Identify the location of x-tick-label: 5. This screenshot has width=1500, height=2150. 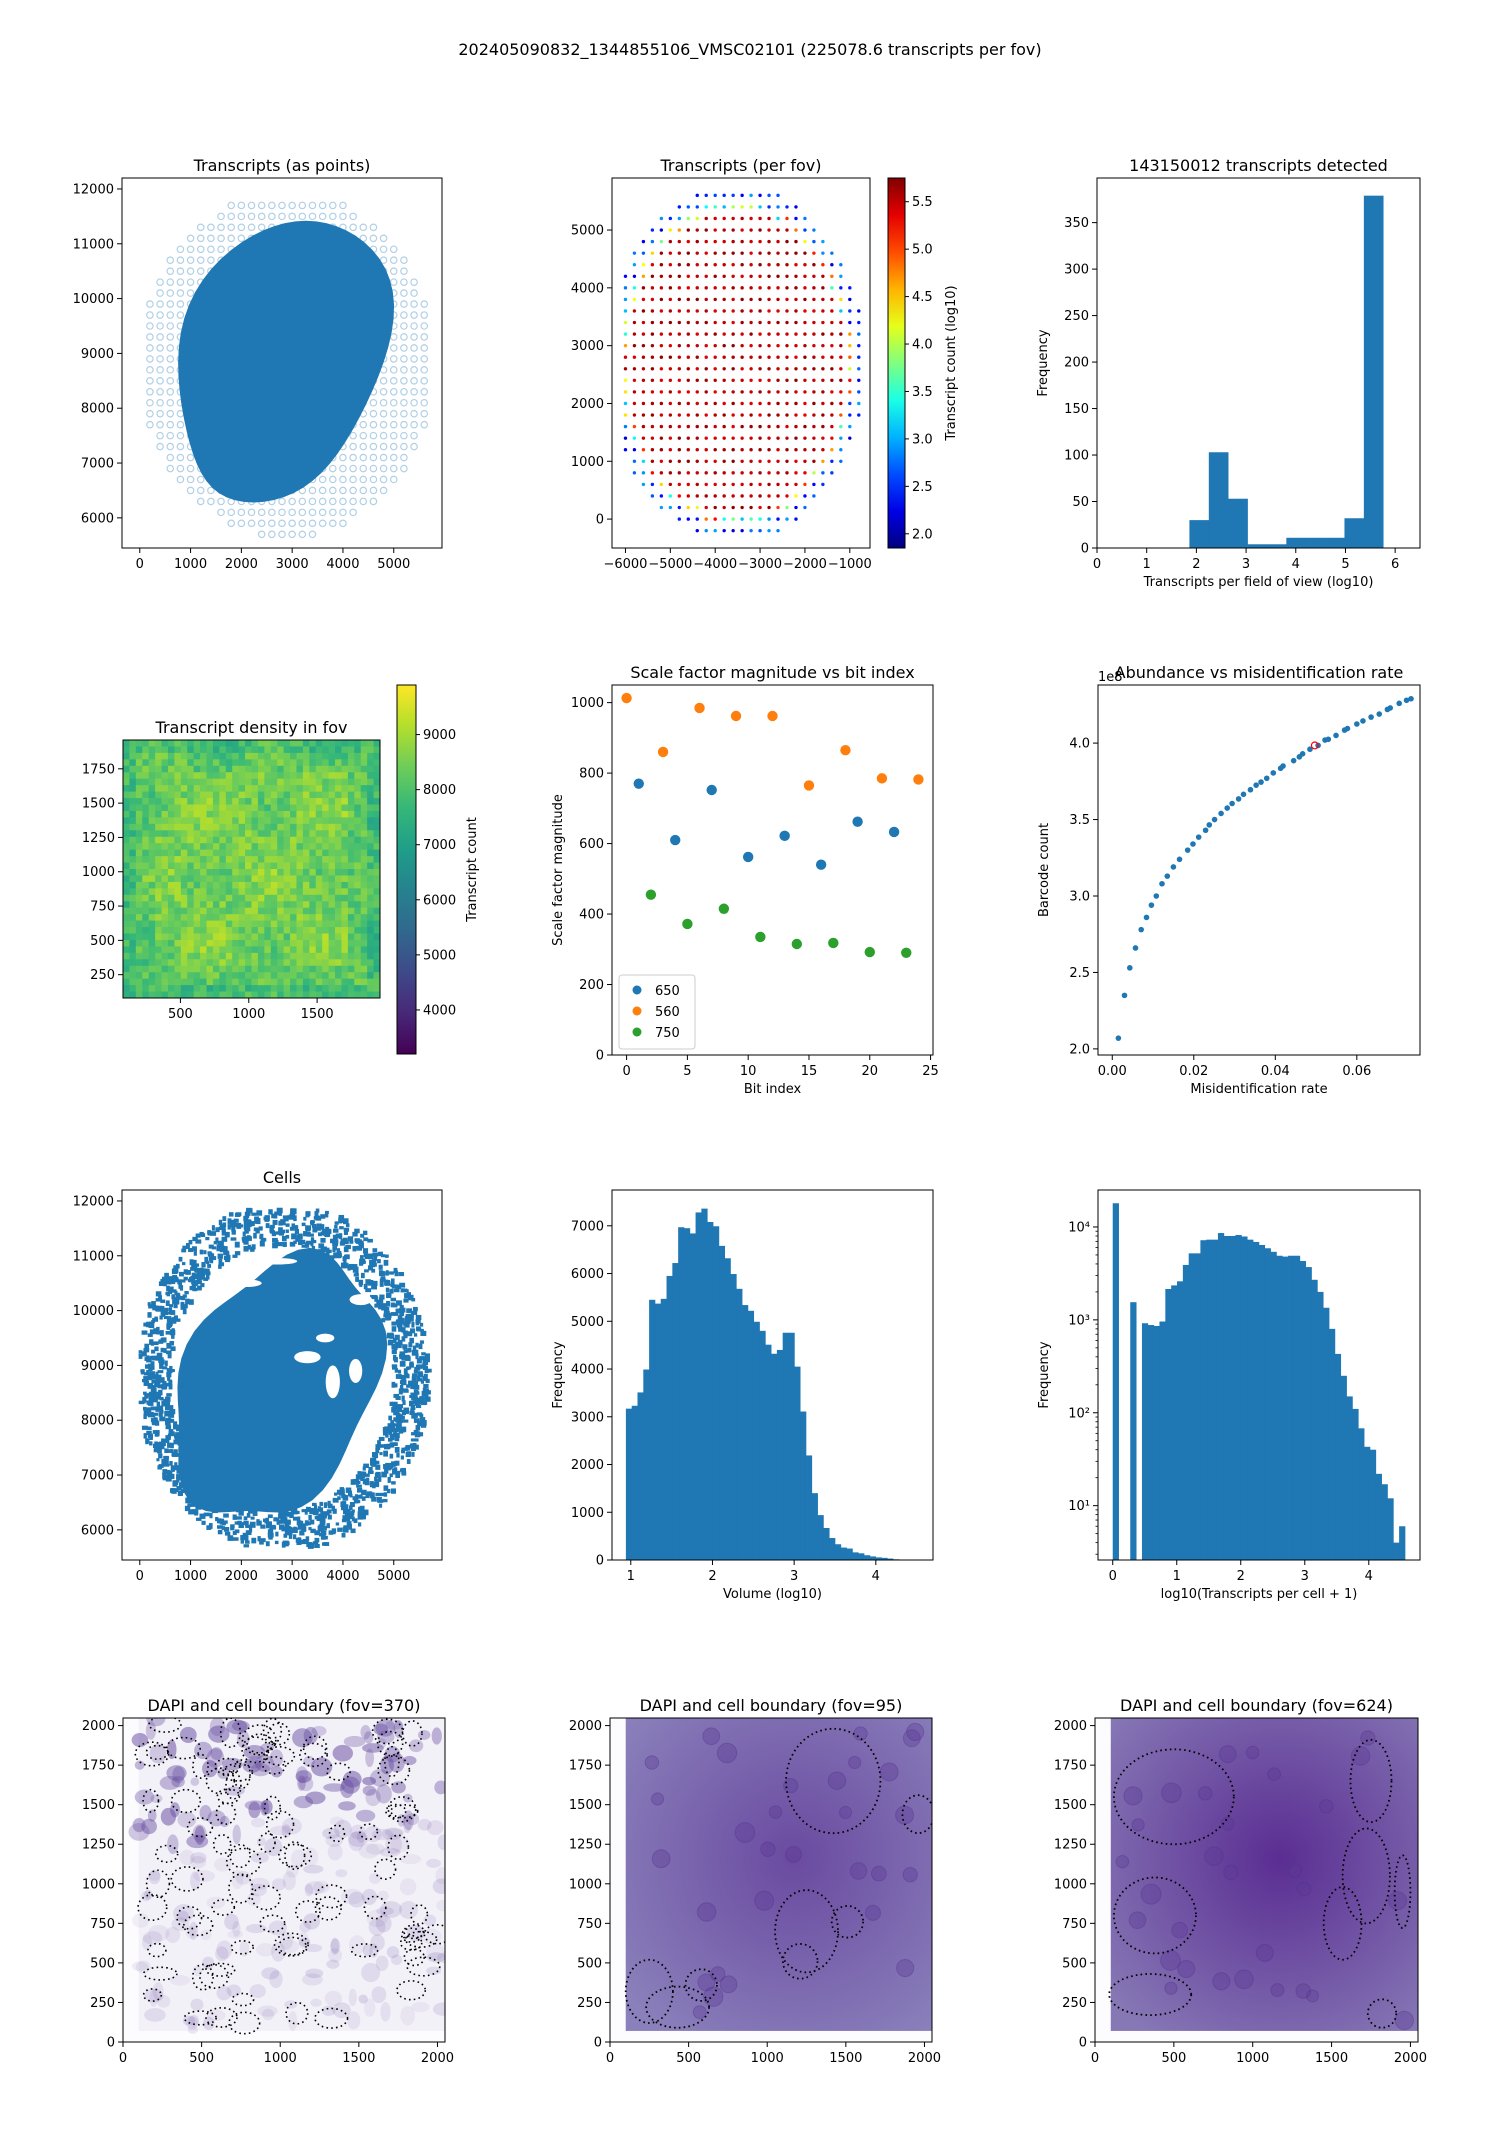
(687, 1071).